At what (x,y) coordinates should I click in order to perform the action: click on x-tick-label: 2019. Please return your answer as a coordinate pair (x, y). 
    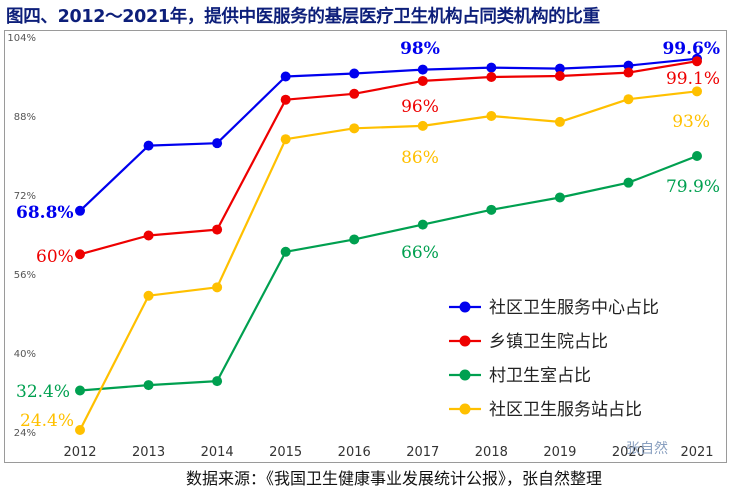
    Looking at the image, I should click on (559, 452).